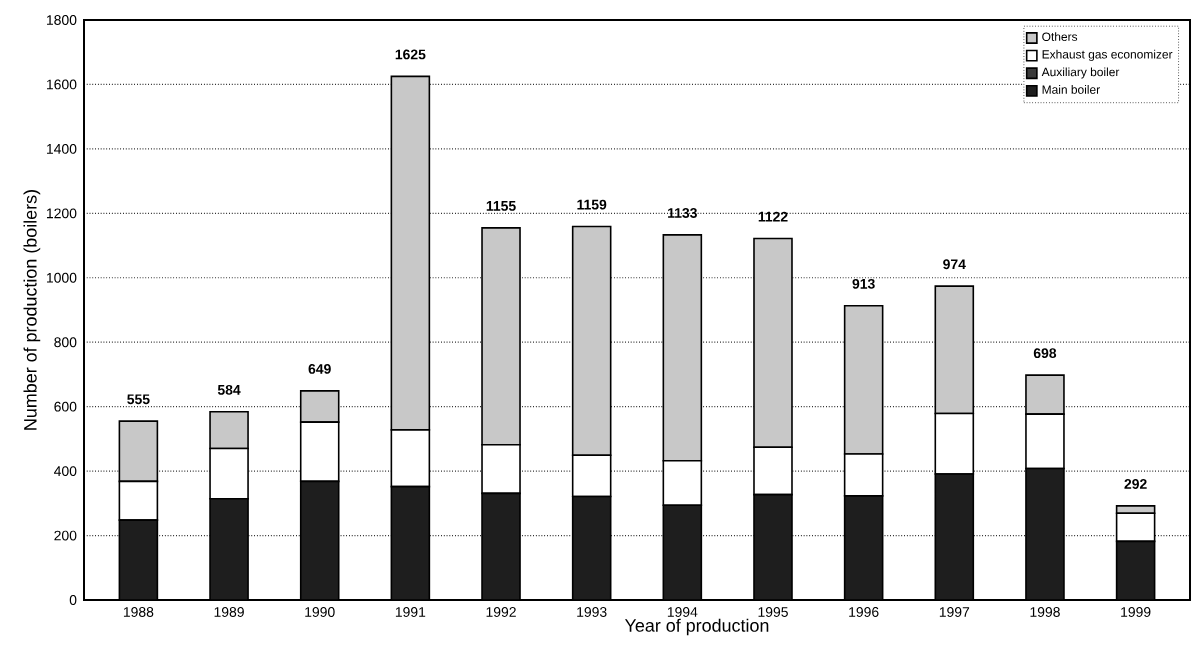  What do you see at coordinates (32, 310) in the screenshot?
I see `y-axis-title: Number of production (boilers)` at bounding box center [32, 310].